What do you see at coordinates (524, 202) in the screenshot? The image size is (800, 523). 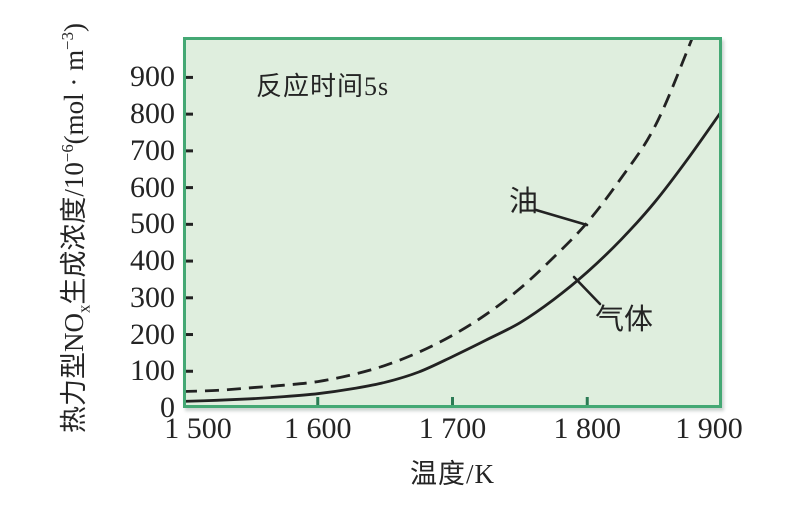 I see `oil-series-label: 油` at bounding box center [524, 202].